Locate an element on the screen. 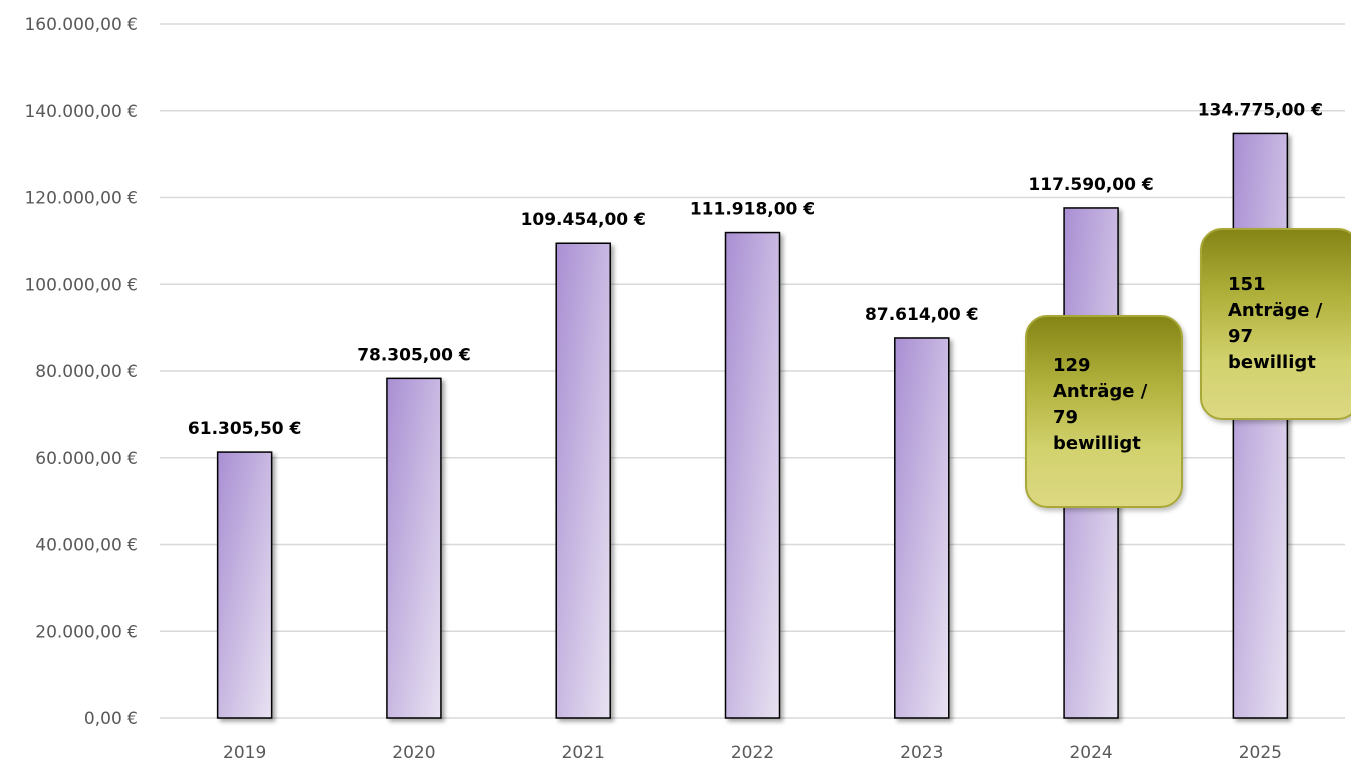 The height and width of the screenshot is (763, 1351). x-tick-label: 2023 is located at coordinates (921, 753).